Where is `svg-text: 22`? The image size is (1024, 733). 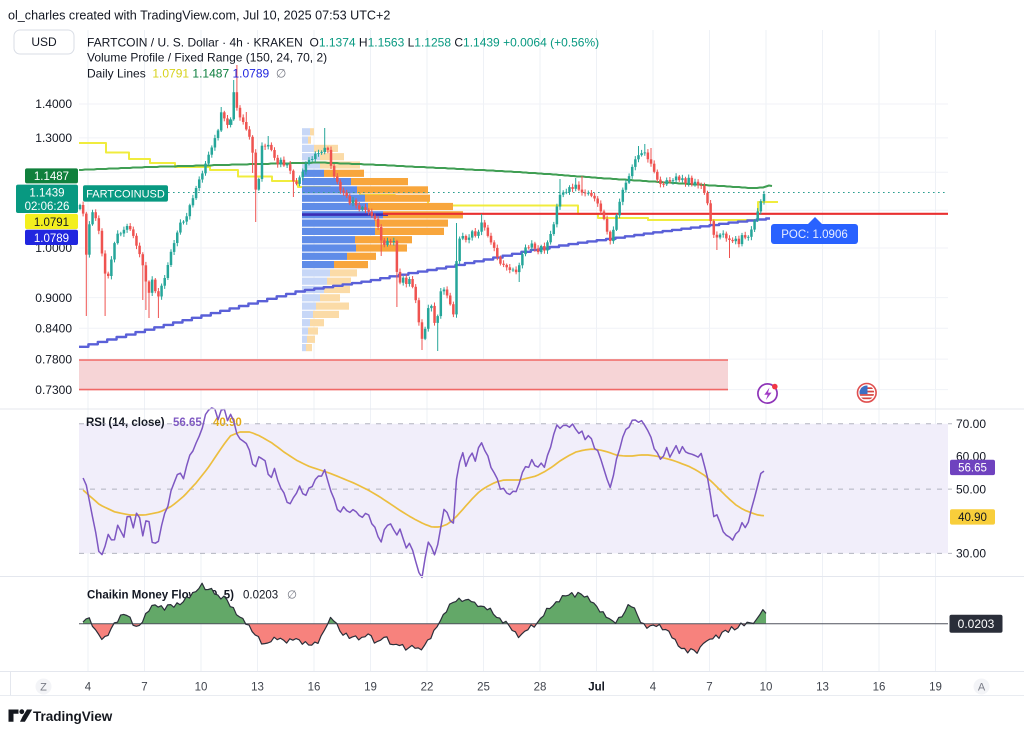 svg-text: 22 is located at coordinates (427, 688).